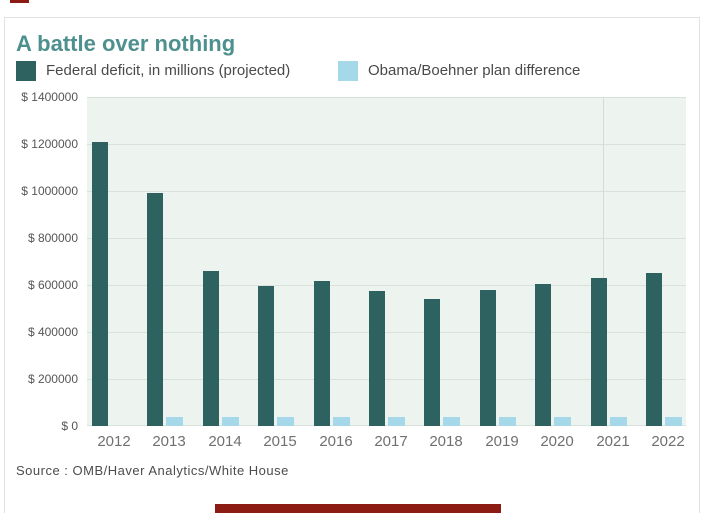 Image resolution: width=711 pixels, height=513 pixels. Describe the element at coordinates (562, 421) in the screenshot. I see `bar-plan-difference-2020` at that location.